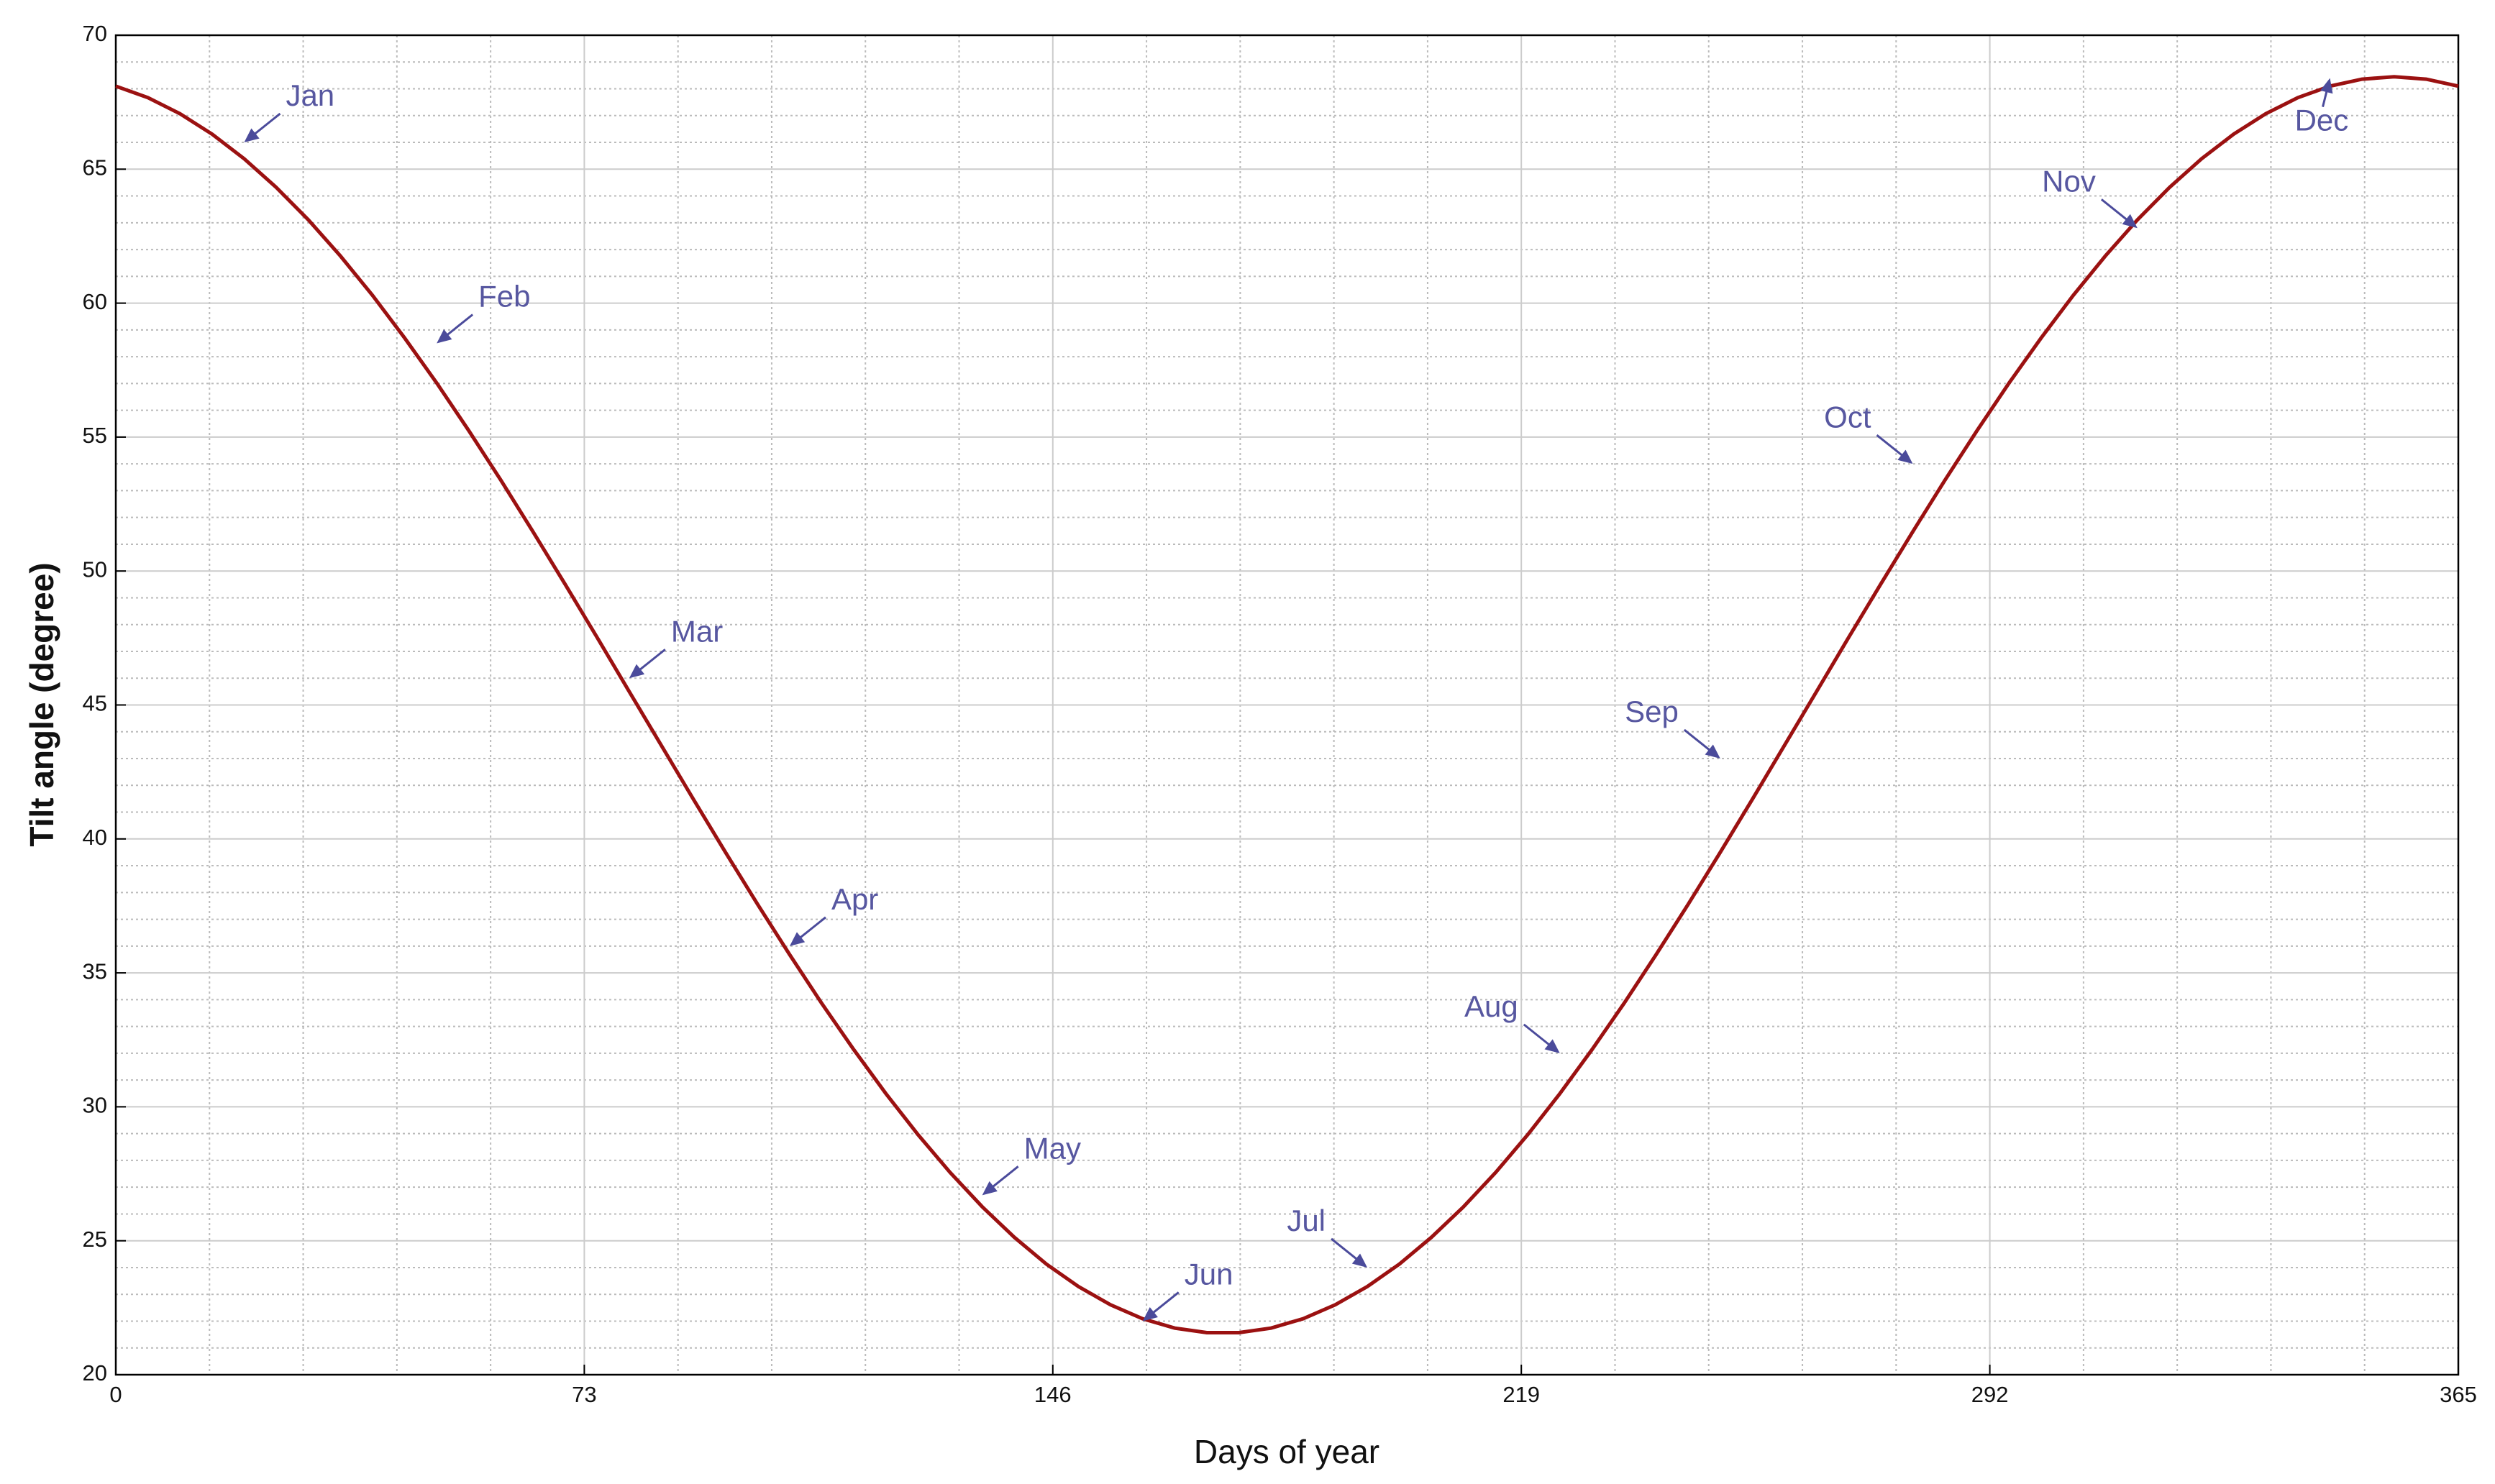 This screenshot has height=1484, width=2495. What do you see at coordinates (115, 1394) in the screenshot?
I see `x-tick-label: 0` at bounding box center [115, 1394].